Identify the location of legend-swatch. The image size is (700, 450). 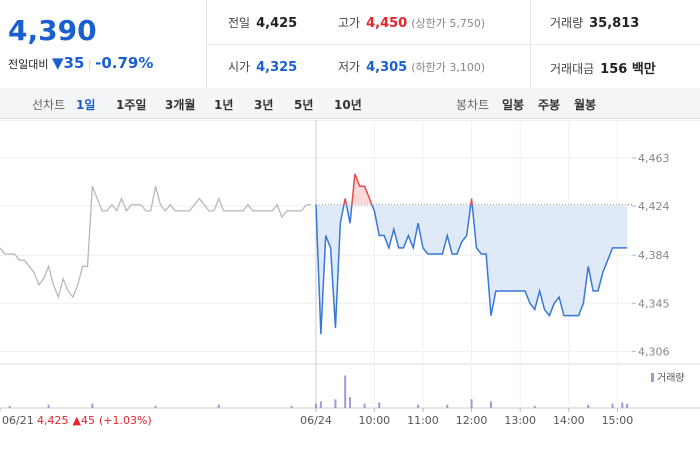
(652, 377).